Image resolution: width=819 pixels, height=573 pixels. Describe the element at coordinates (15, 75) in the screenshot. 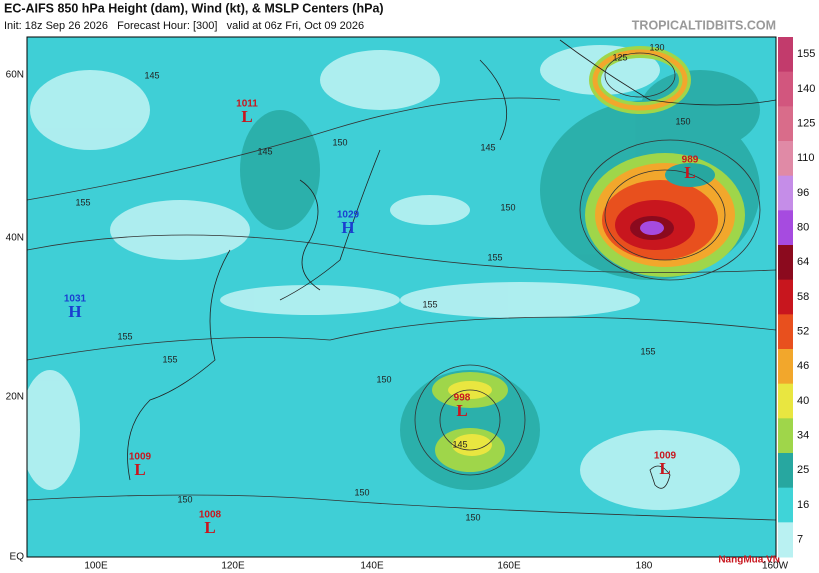

I see `lat-label: 60N` at that location.